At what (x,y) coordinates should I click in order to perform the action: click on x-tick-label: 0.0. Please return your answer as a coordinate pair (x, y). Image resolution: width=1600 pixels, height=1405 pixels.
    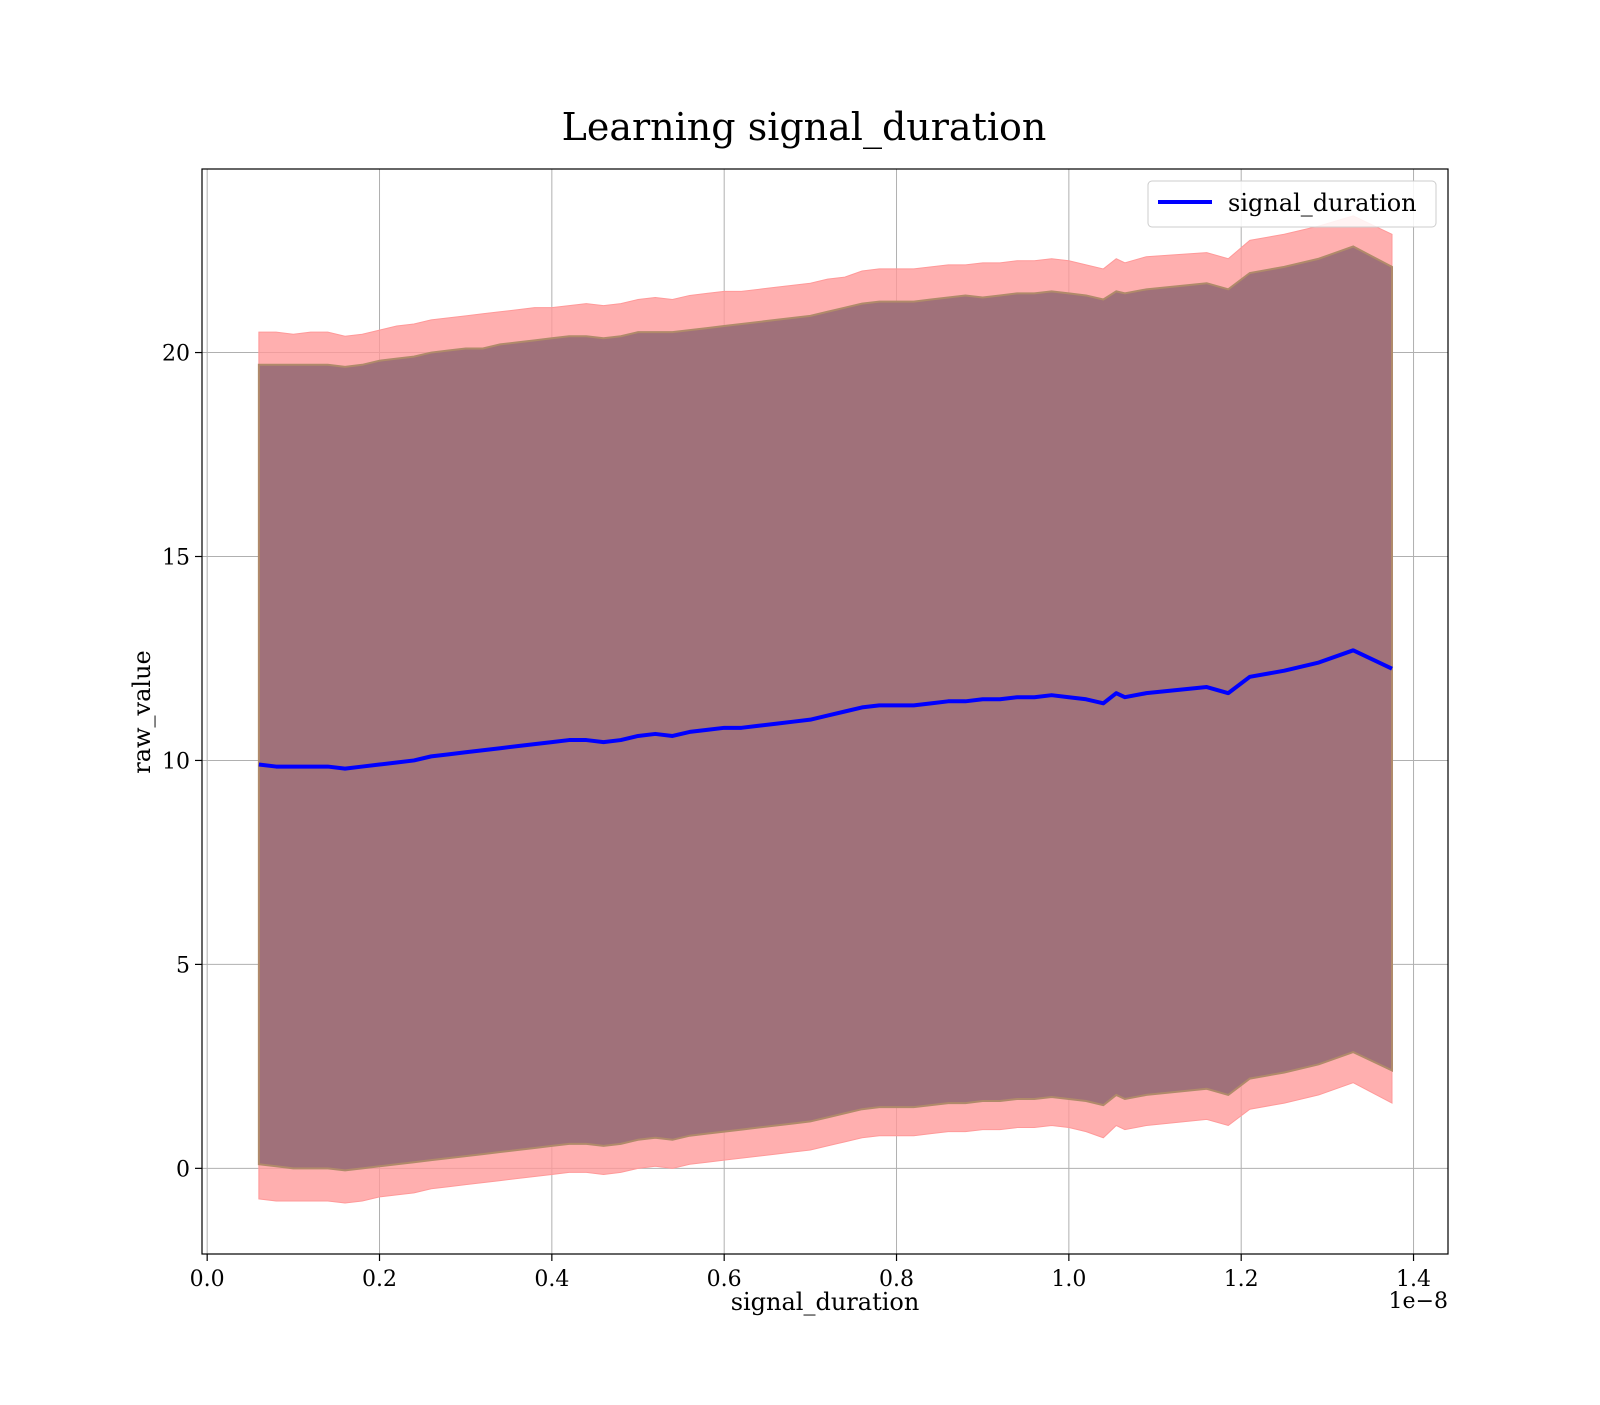
    Looking at the image, I should click on (207, 1279).